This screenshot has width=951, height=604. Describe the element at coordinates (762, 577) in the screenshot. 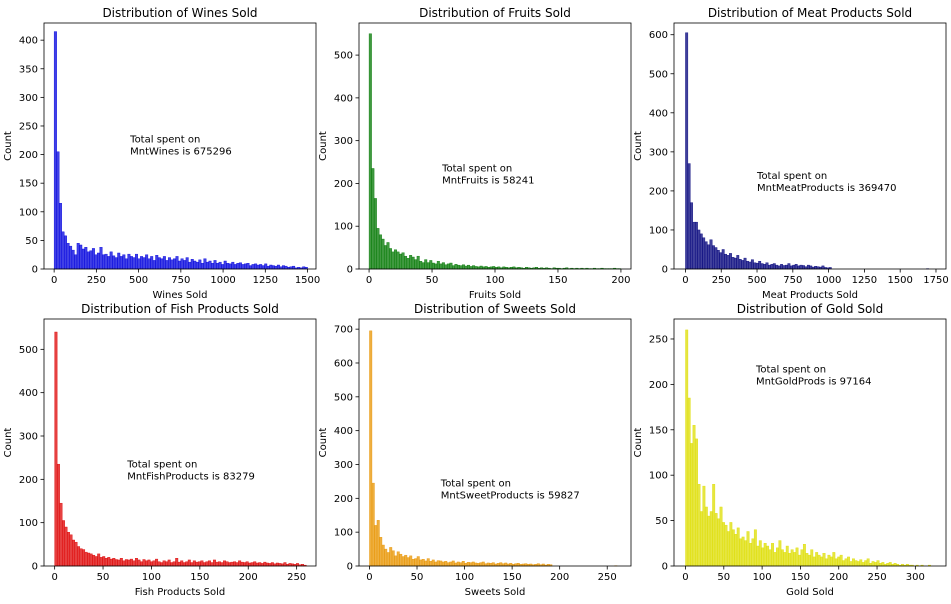

I see `x-tick-label: 100` at that location.